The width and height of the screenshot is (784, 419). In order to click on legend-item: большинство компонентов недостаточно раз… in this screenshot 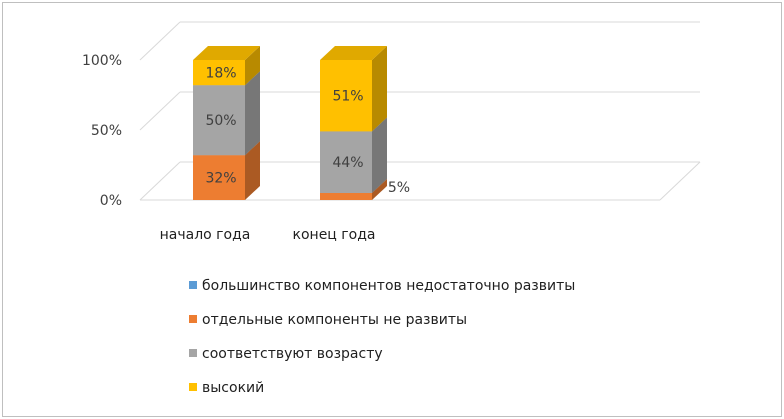, I will do `click(382, 286)`.